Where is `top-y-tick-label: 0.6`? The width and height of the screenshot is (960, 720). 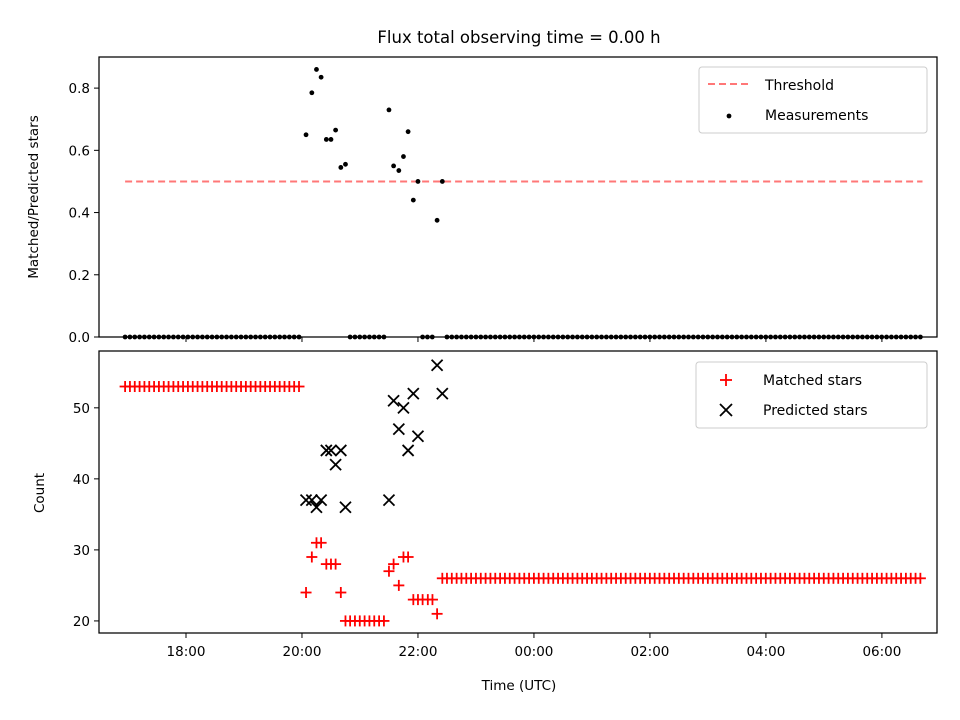
top-y-tick-label: 0.6 is located at coordinates (79, 151).